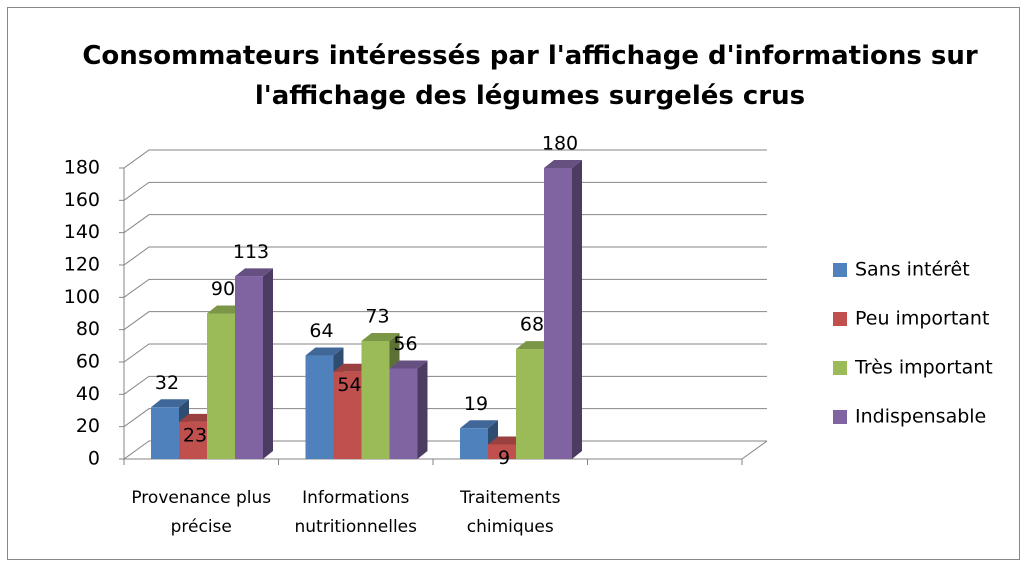 This screenshot has width=1027, height=567. What do you see at coordinates (88, 426) in the screenshot?
I see `y-tick-label: 20` at bounding box center [88, 426].